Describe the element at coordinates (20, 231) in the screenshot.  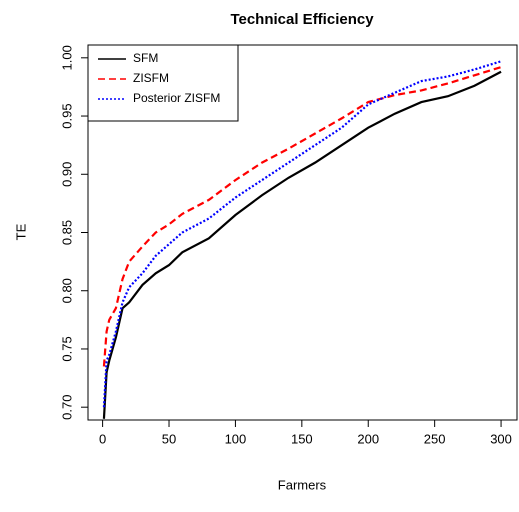
I see `y-axis-label: TE` at that location.